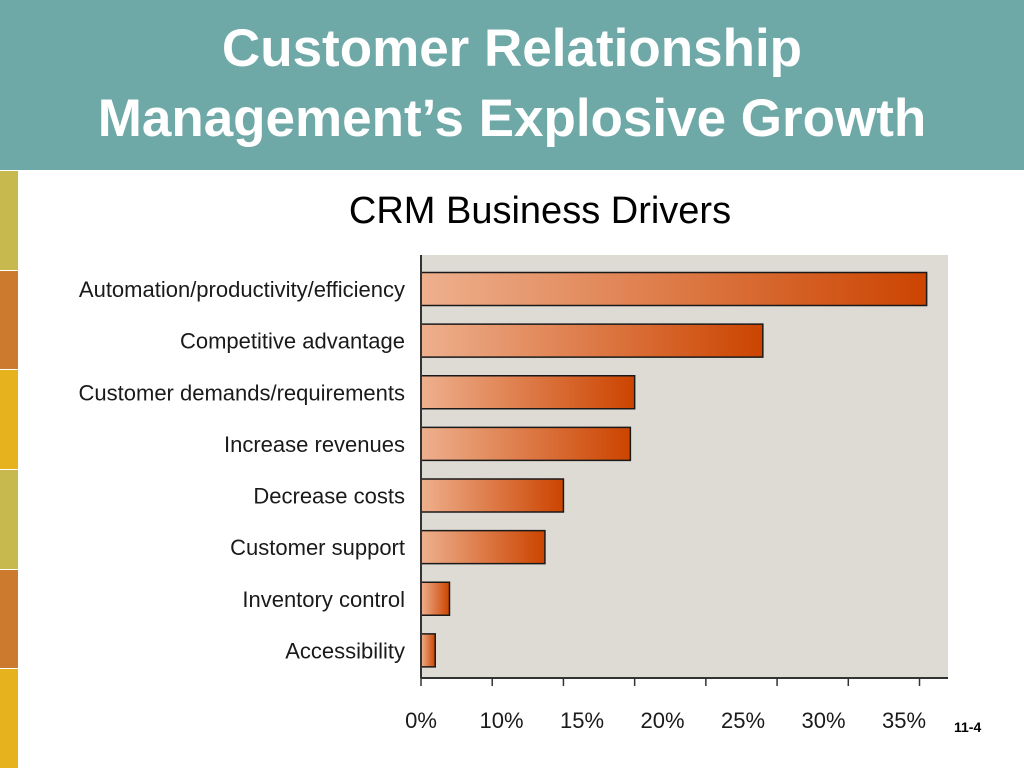  I want to click on slide-number: 11-4, so click(968, 727).